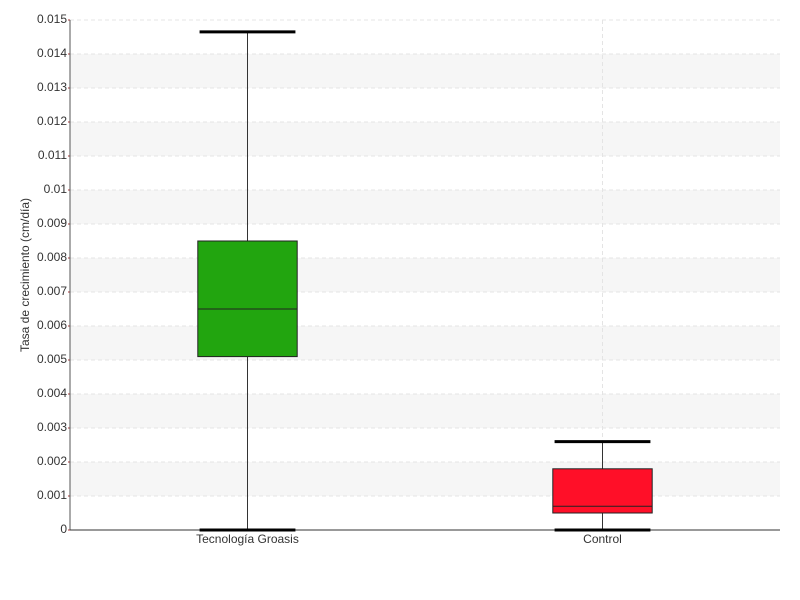 This screenshot has width=800, height=600. What do you see at coordinates (52, 87) in the screenshot?
I see `y-tick-label: 0.013` at bounding box center [52, 87].